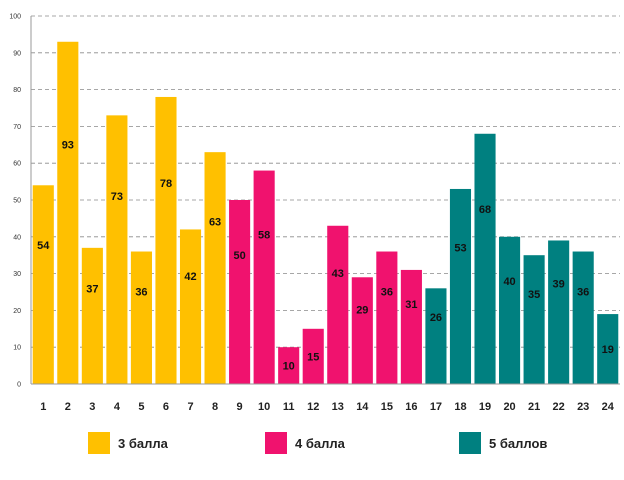 The height and width of the screenshot is (480, 624). Describe the element at coordinates (608, 407) in the screenshot. I see `x-tick-label: 24` at that location.